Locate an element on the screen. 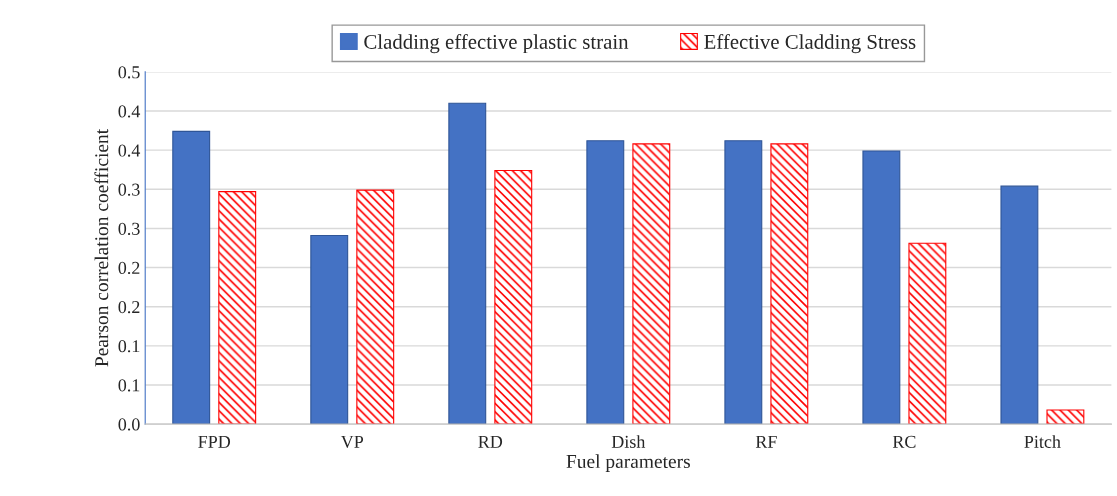 Image resolution: width=1117 pixels, height=496 pixels. x-tick-label: RC is located at coordinates (904, 441).